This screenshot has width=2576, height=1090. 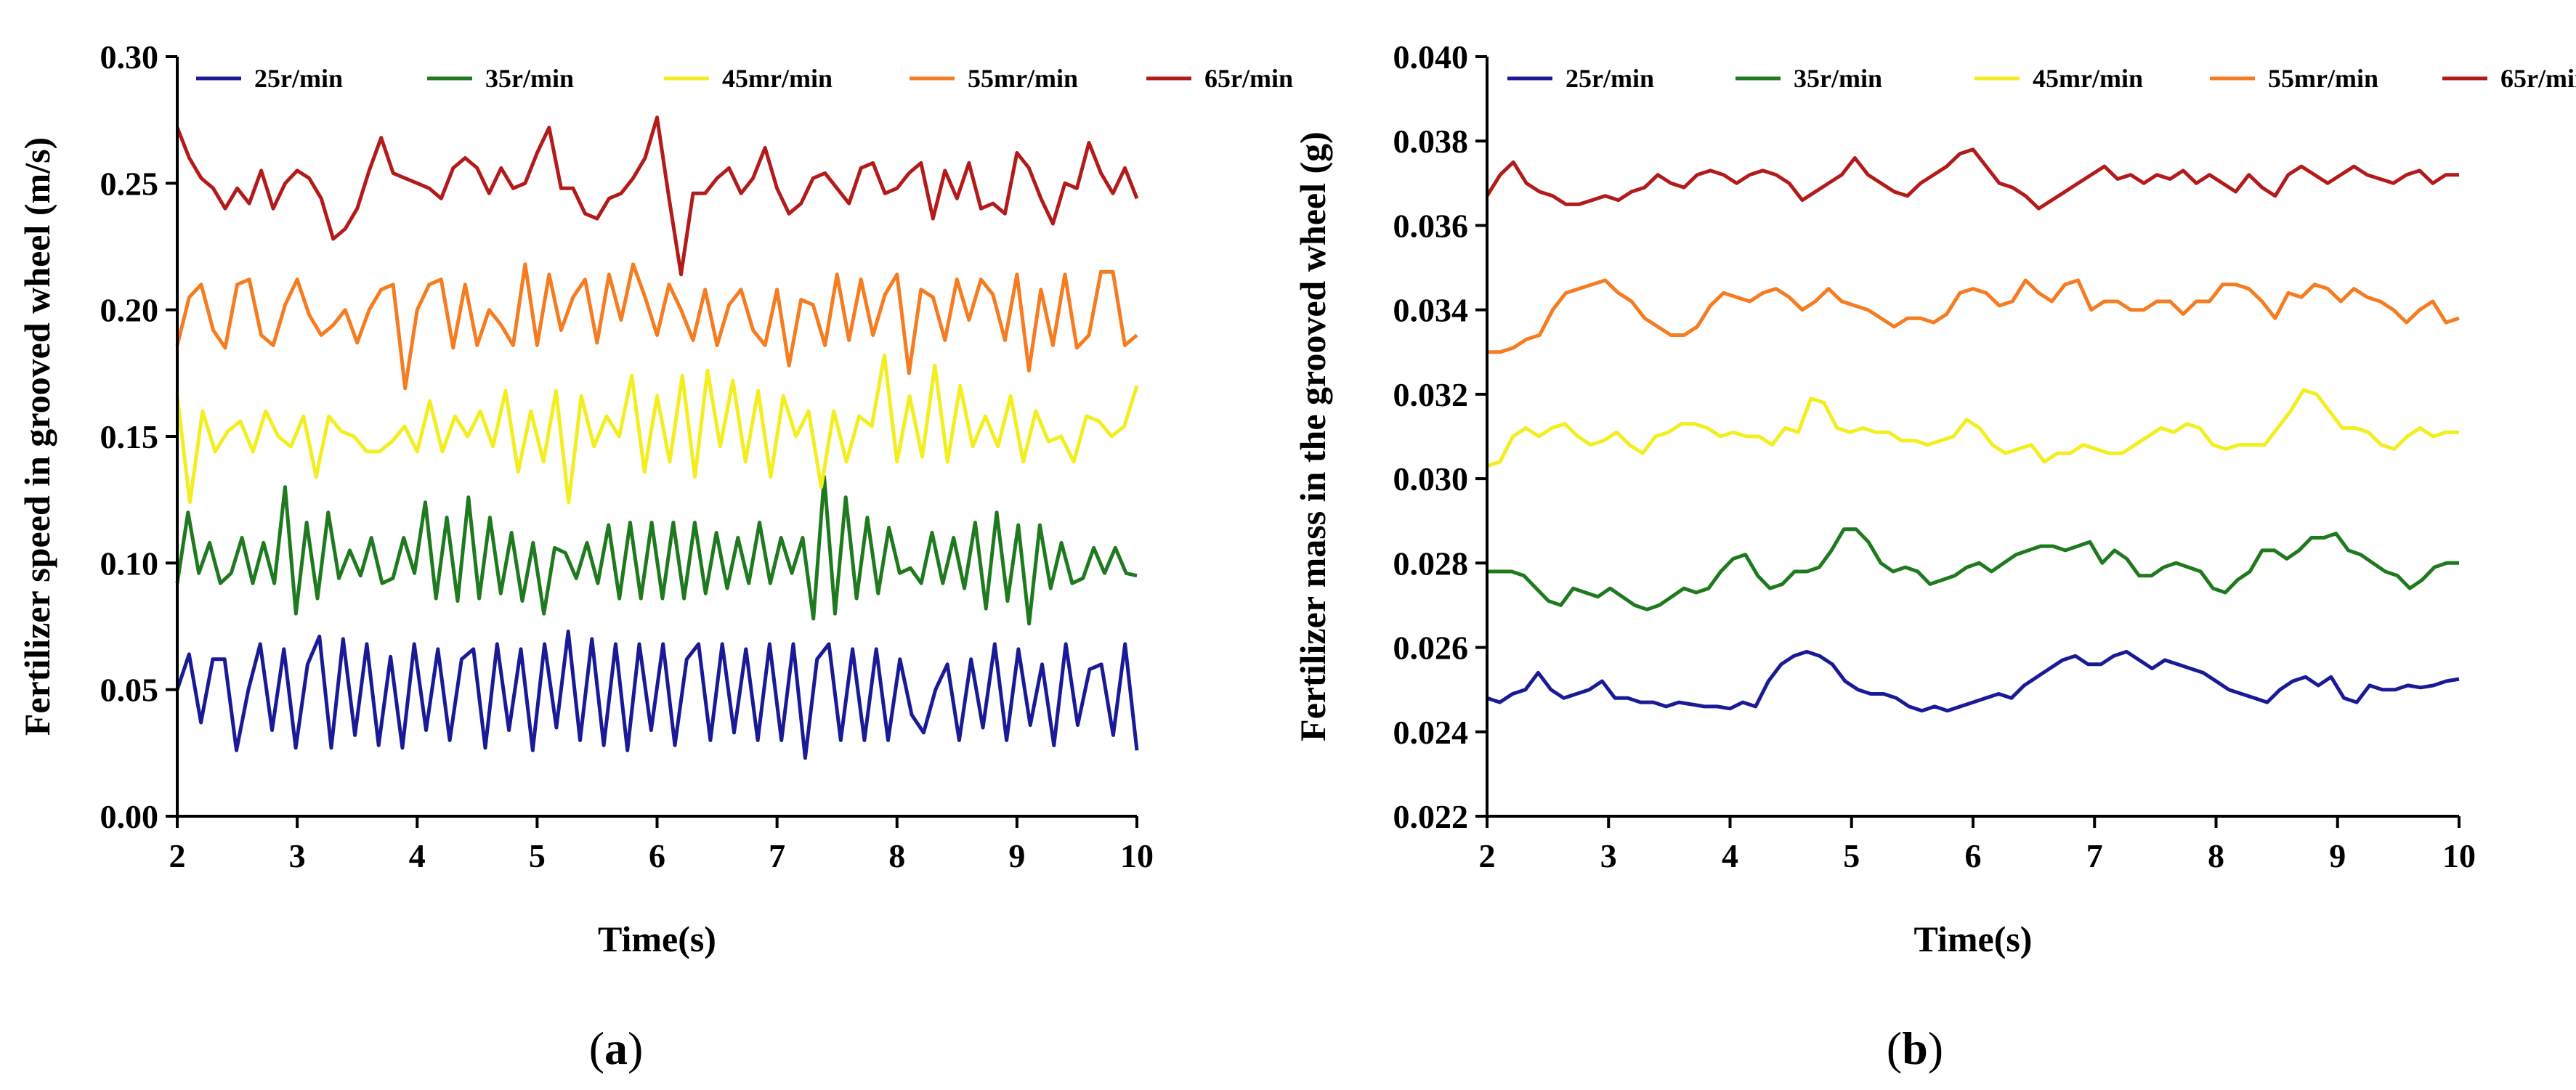 What do you see at coordinates (1431, 310) in the screenshot?
I see `y-tick-label: 0.034` at bounding box center [1431, 310].